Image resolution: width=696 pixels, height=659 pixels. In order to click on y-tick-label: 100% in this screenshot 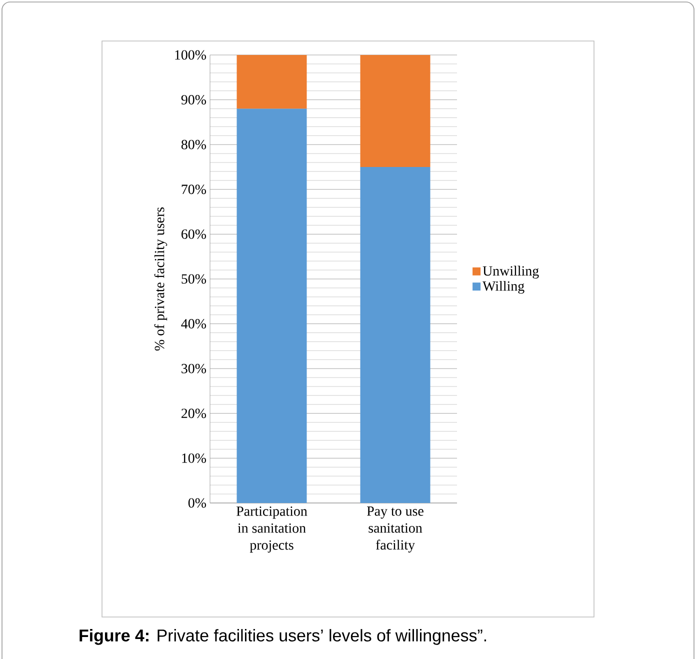, I will do `click(190, 55)`.